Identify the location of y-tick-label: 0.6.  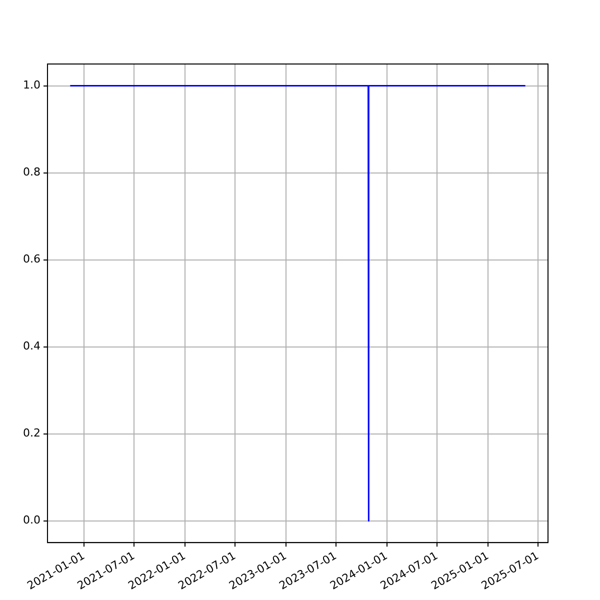
(31, 259).